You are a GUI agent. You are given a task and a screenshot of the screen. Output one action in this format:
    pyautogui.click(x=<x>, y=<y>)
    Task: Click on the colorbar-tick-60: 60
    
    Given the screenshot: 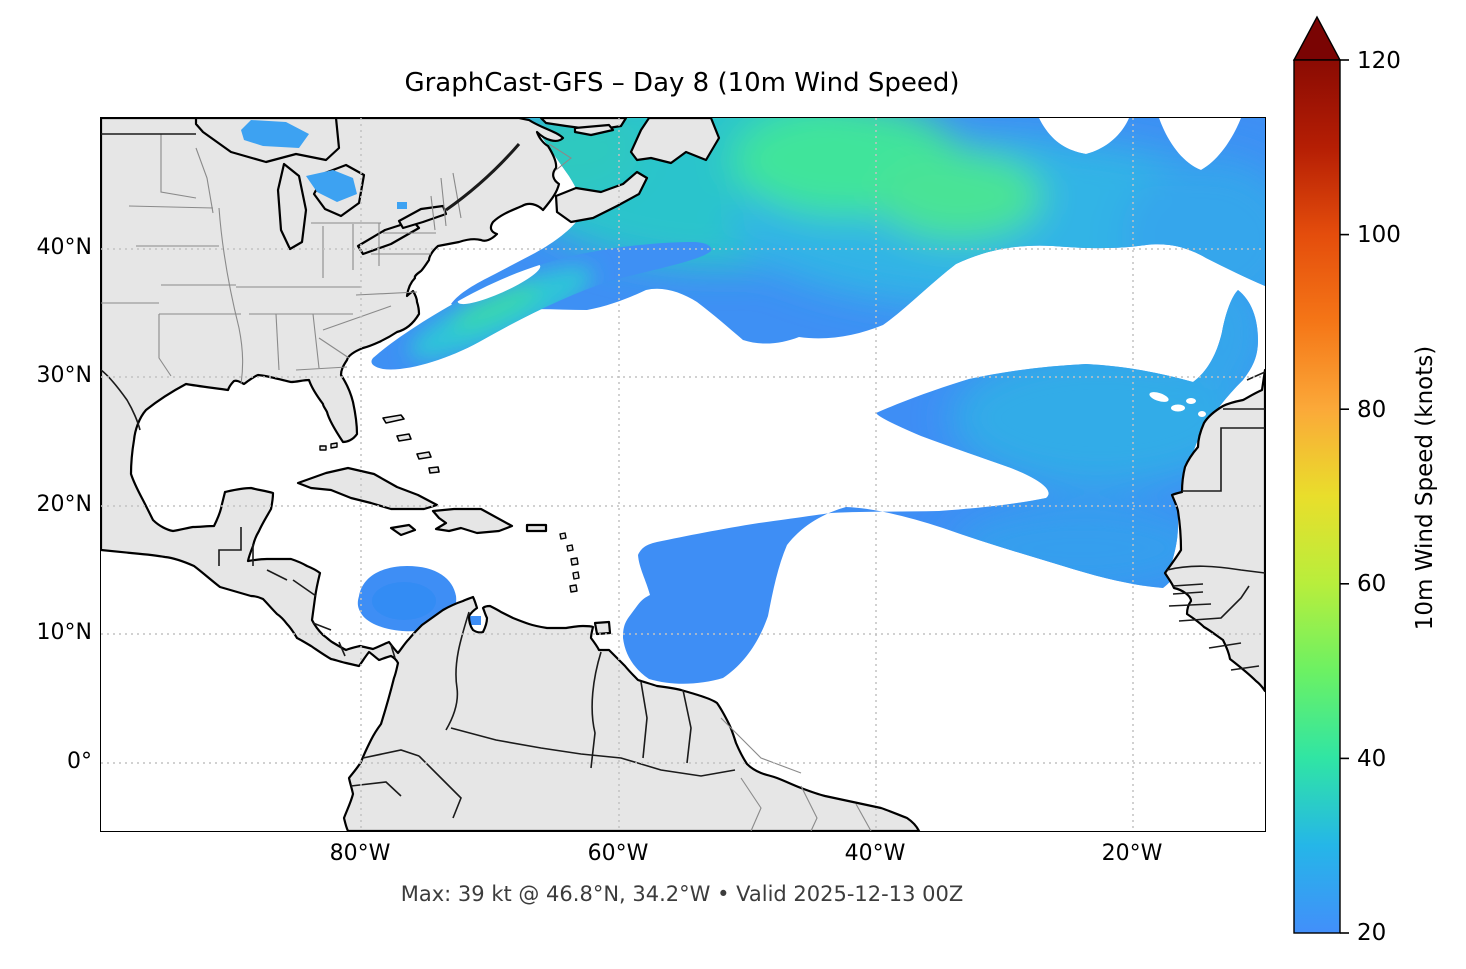 What is the action you would take?
    pyautogui.click(x=1371, y=584)
    